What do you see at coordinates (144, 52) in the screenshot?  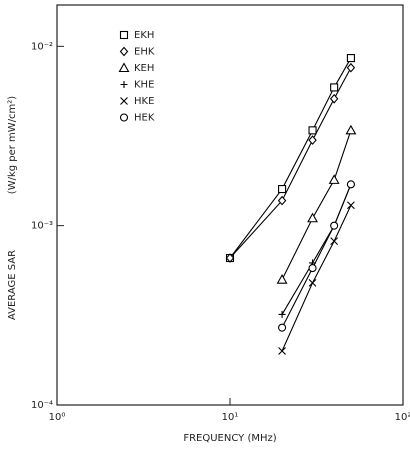 I see `legend-label: EHK` at bounding box center [144, 52].